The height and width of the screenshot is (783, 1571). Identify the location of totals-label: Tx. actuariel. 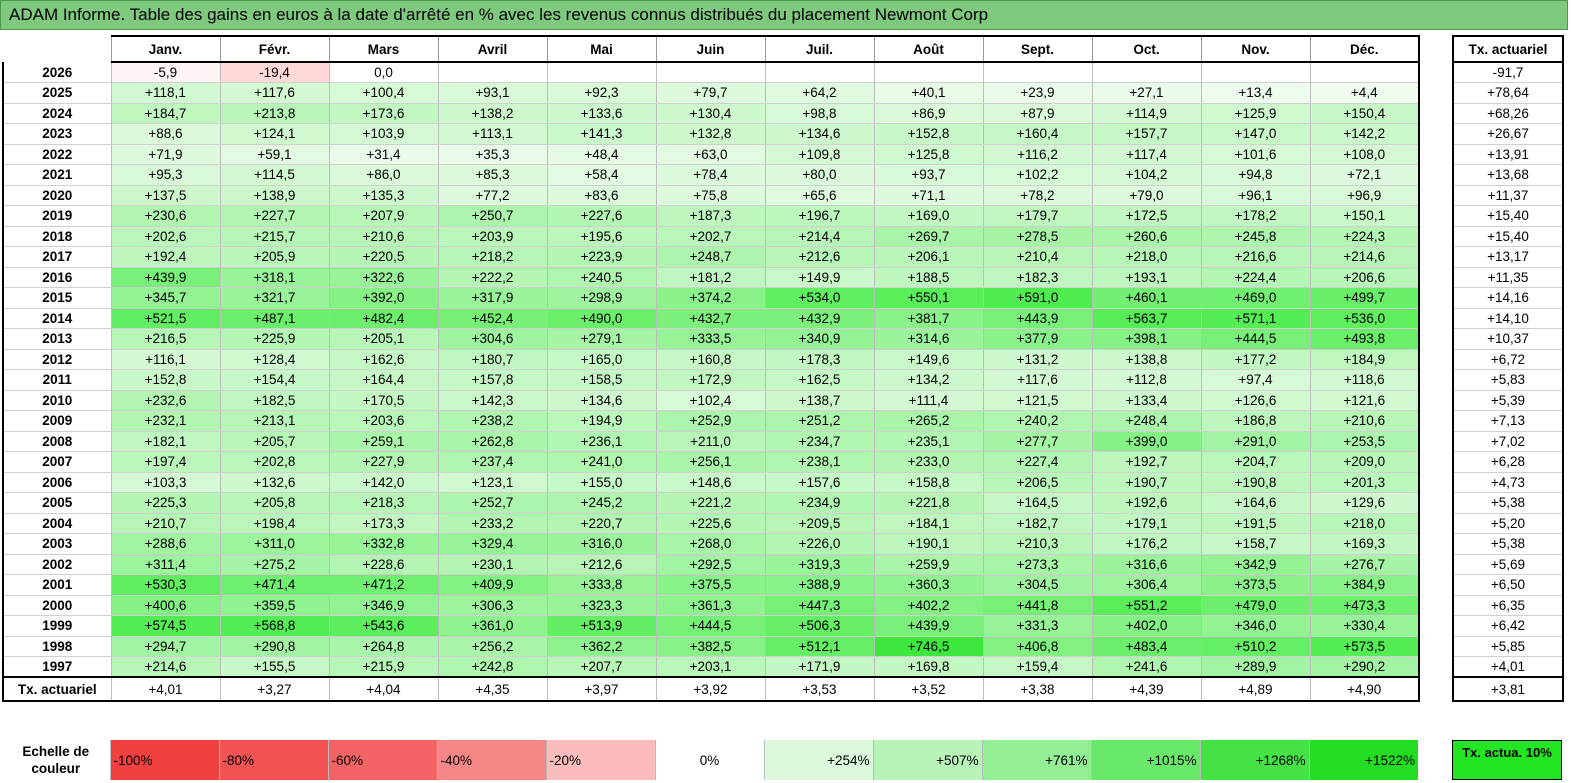
(56, 689).